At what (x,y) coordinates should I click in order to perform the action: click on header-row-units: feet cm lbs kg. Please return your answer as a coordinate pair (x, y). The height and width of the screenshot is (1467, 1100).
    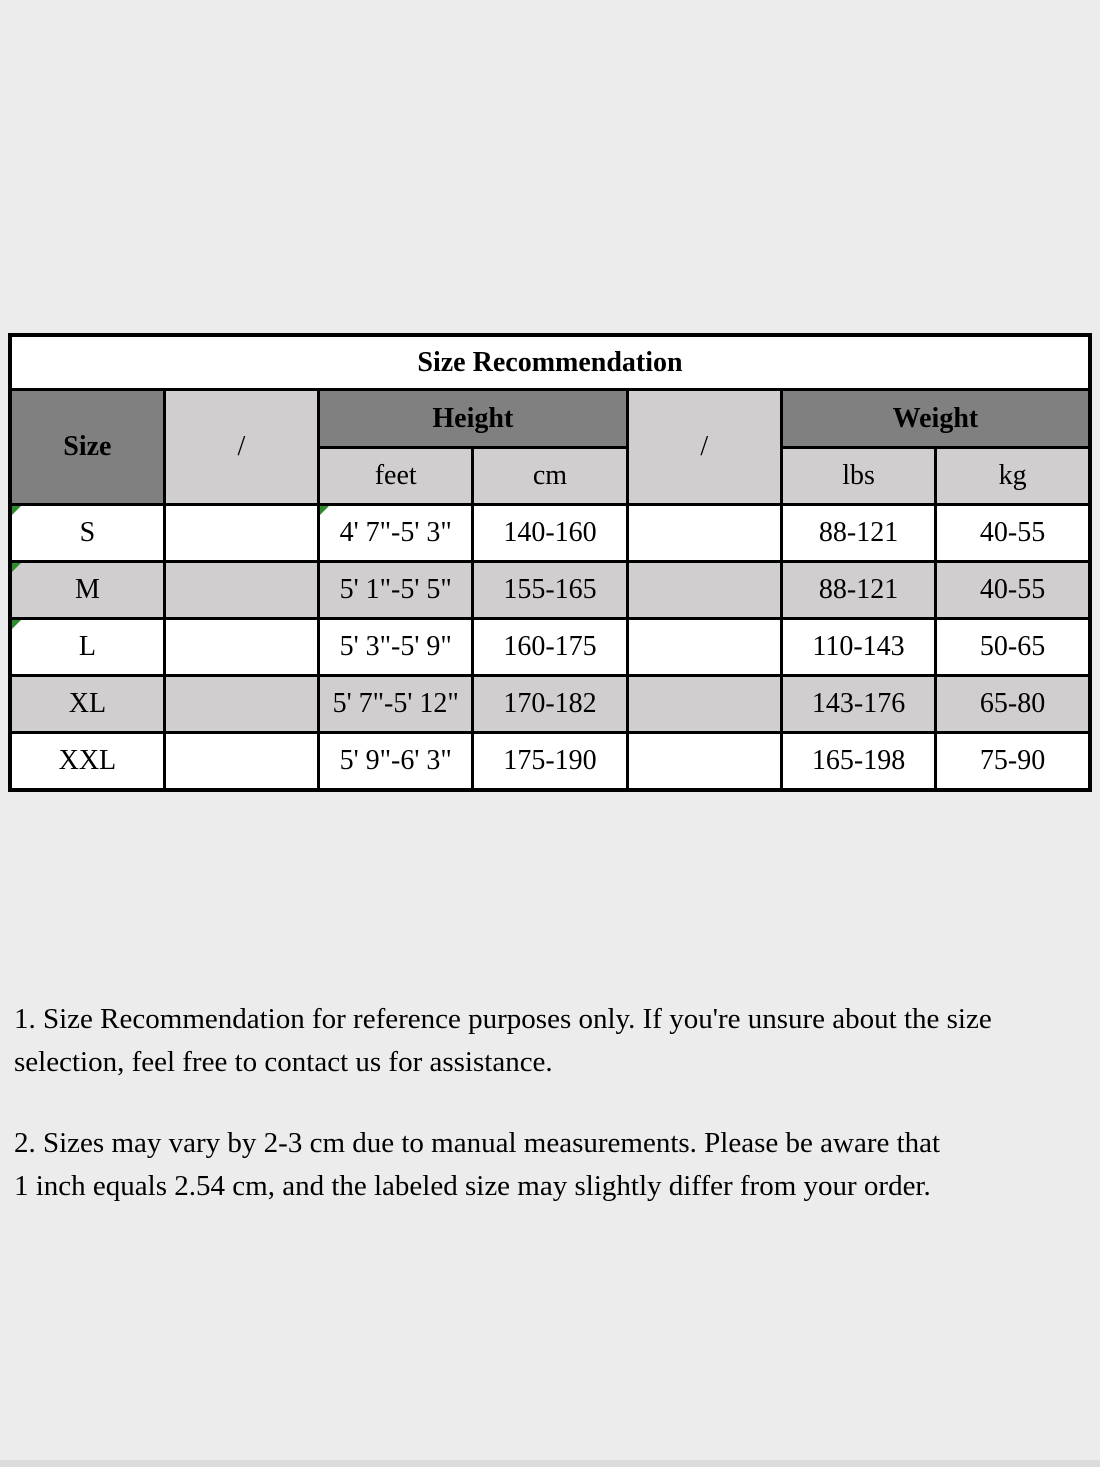
    Looking at the image, I should click on (551, 476).